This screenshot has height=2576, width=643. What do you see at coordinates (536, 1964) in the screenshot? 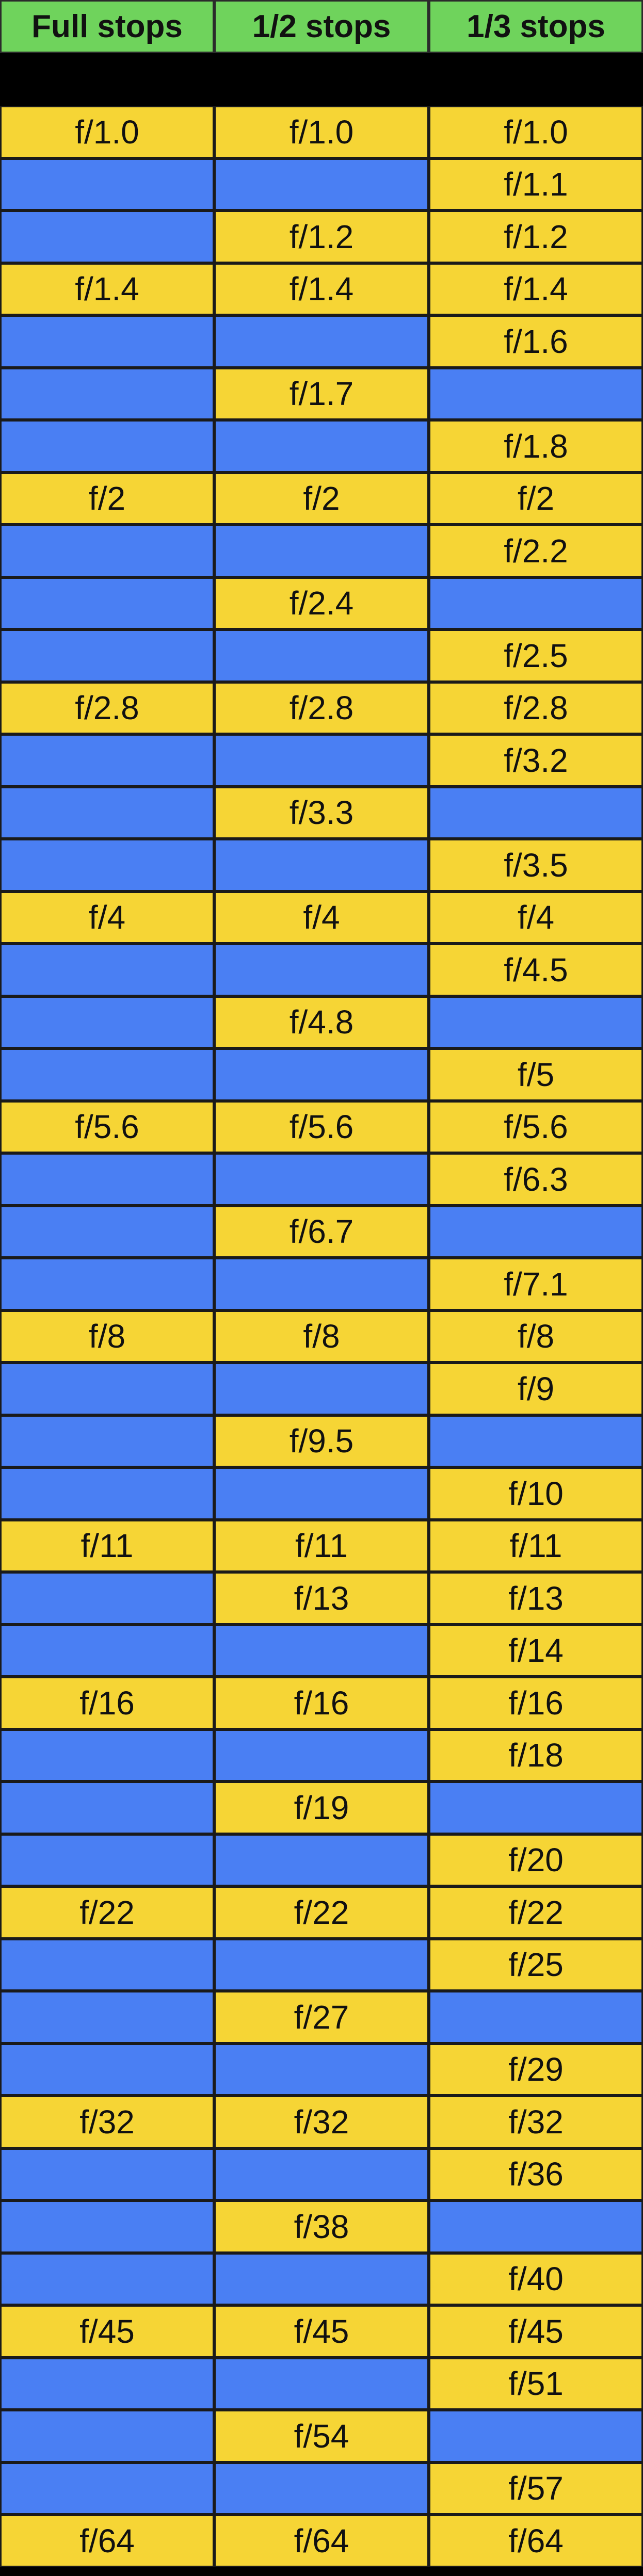
I see `table-cell-third-stops: f/25` at bounding box center [536, 1964].